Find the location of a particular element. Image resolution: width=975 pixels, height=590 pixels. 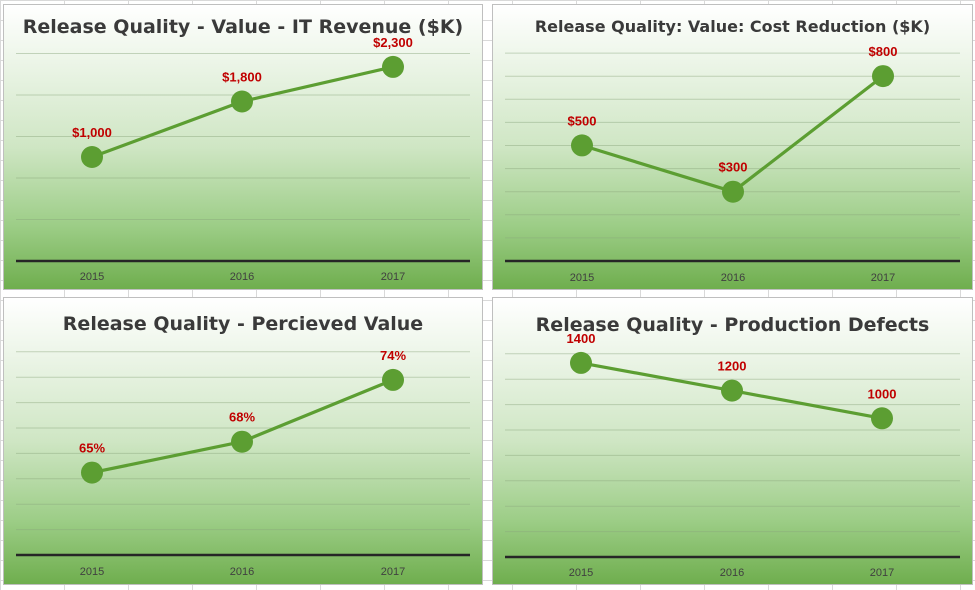

data-label: $1,000 is located at coordinates (92, 132).